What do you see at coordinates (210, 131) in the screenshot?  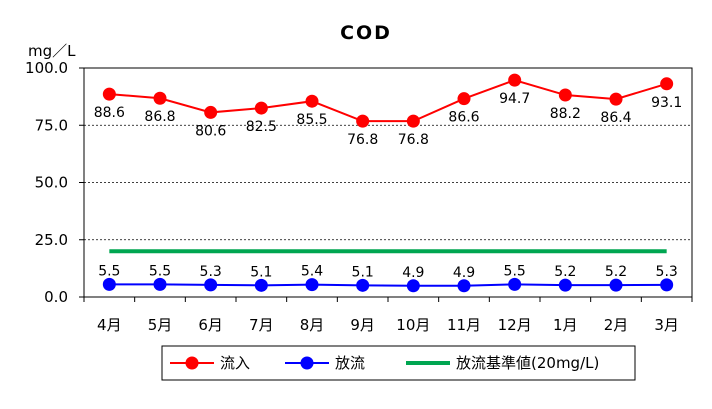 I see `series-inflow-data-label: 80.6` at bounding box center [210, 131].